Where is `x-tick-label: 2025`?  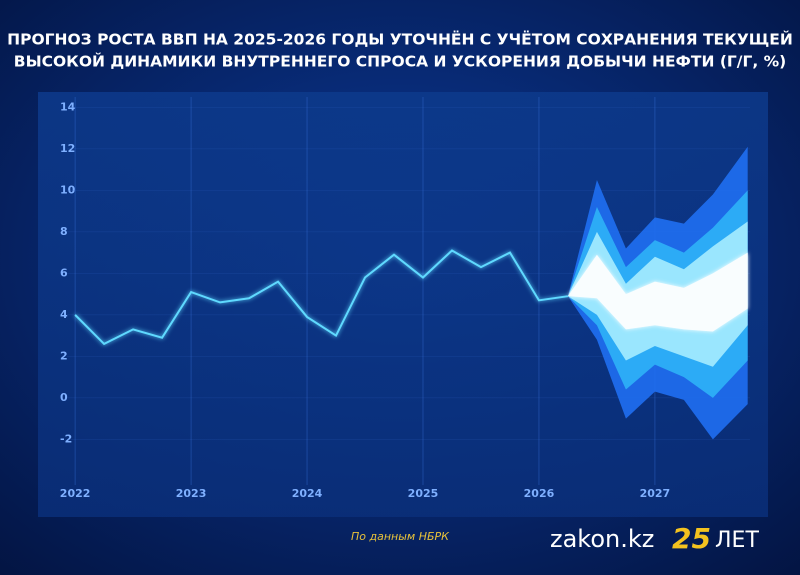
x-tick-label: 2025 is located at coordinates (423, 493).